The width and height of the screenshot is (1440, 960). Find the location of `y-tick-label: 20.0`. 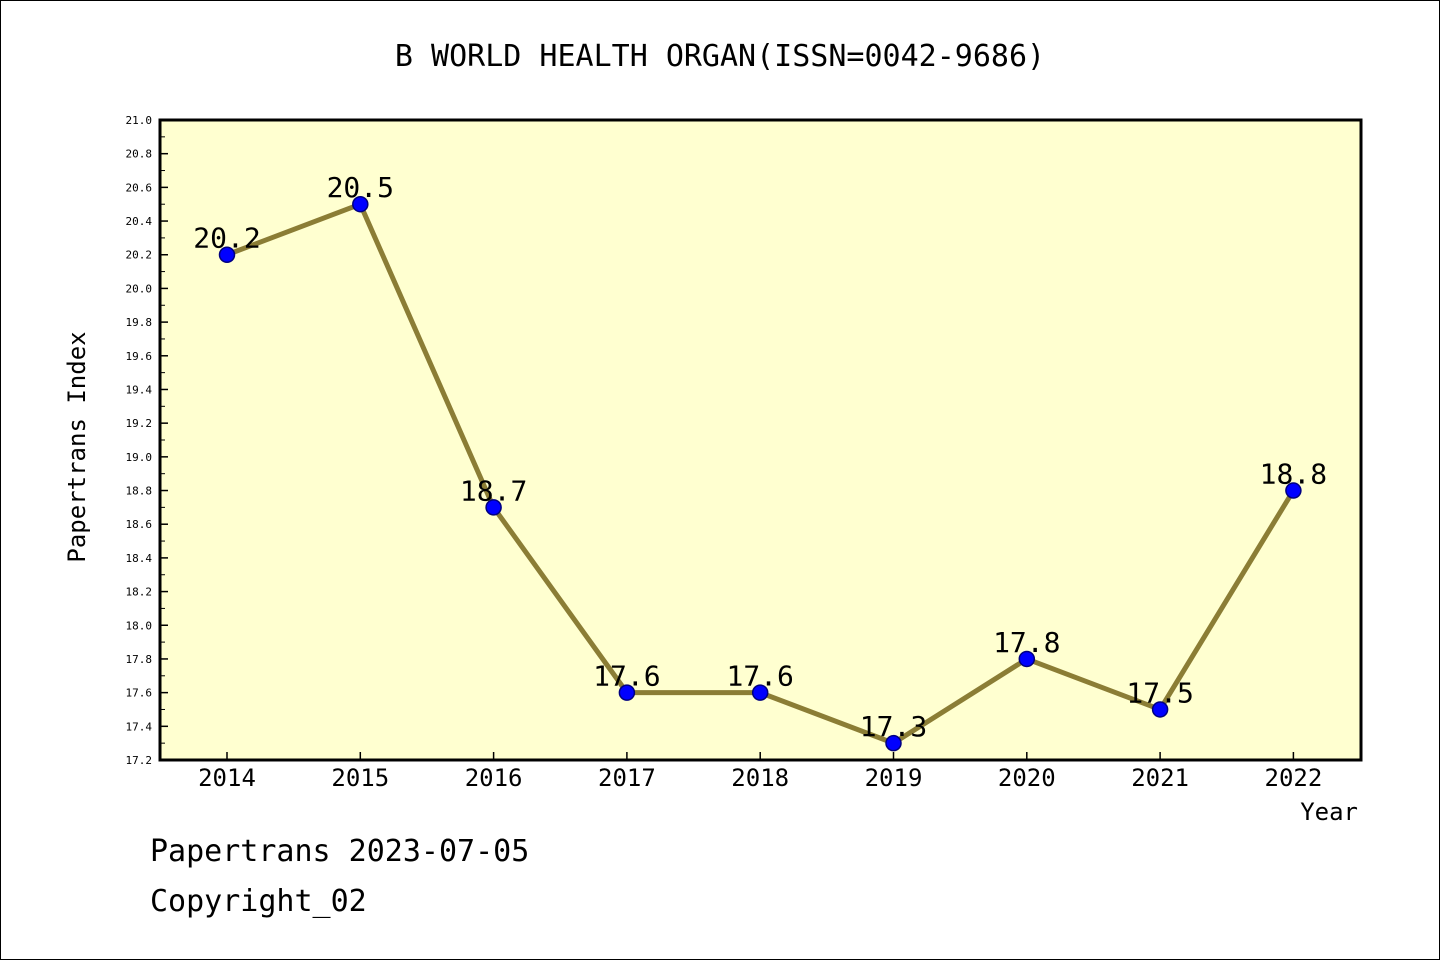

y-tick-label: 20.0 is located at coordinates (139, 288).